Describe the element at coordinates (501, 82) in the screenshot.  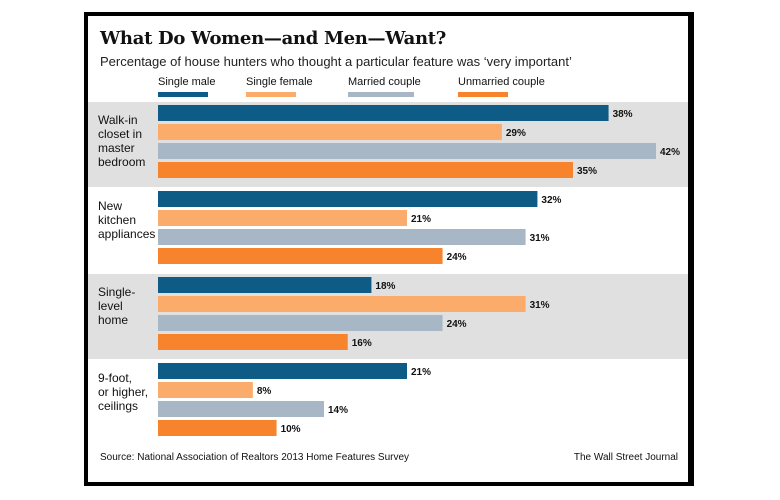
I see `legend-label: Unmarried couple` at that location.